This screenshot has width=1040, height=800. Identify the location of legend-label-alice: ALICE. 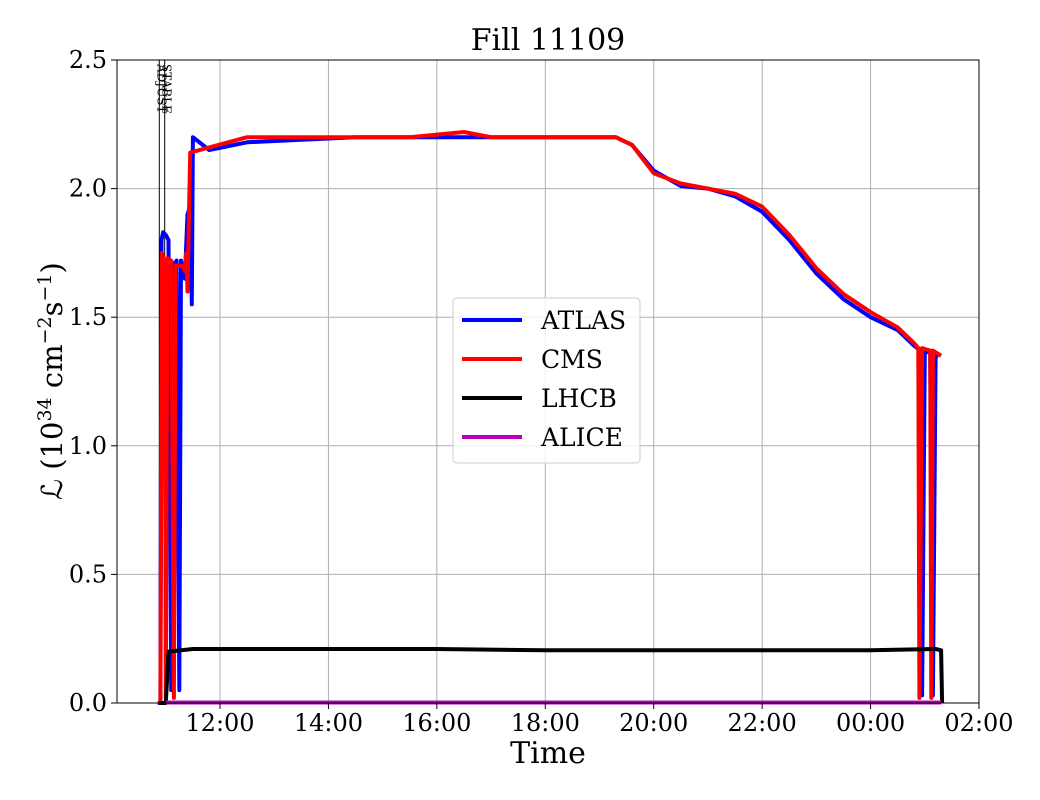
(581, 437).